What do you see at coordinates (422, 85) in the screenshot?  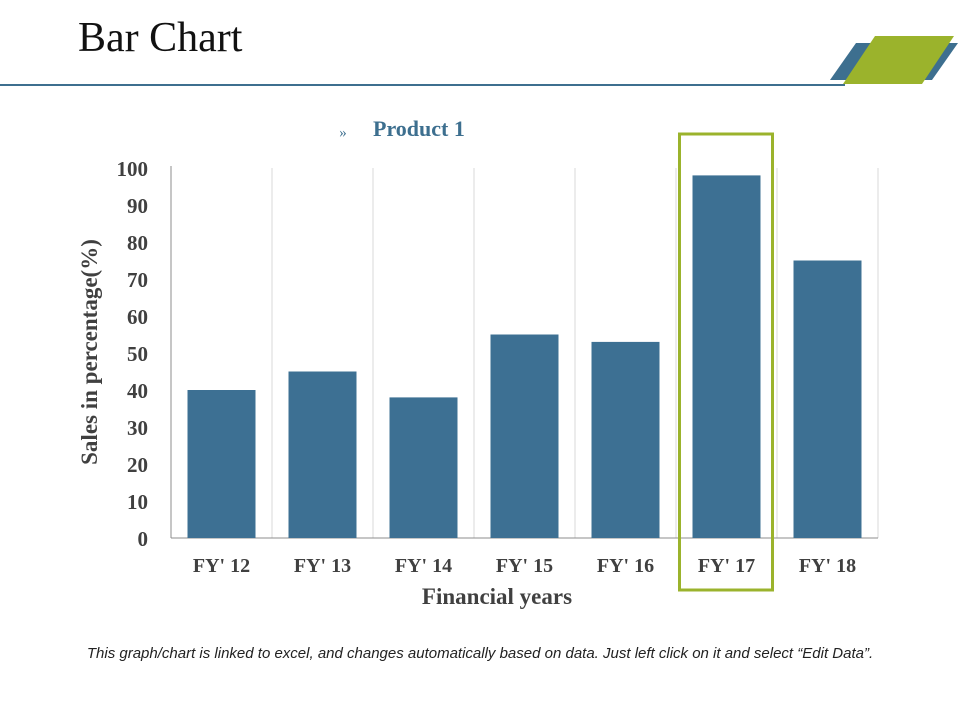 I see `header-rule` at bounding box center [422, 85].